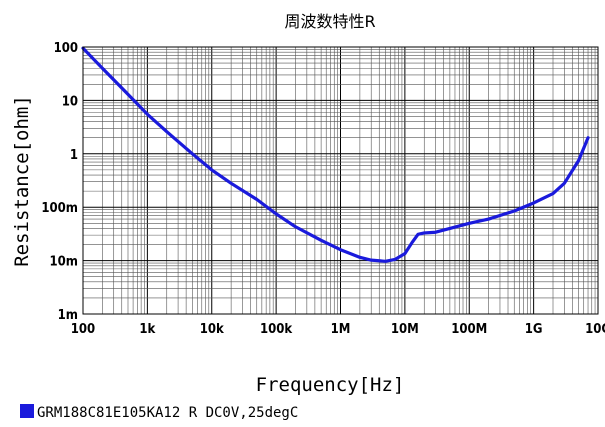  What do you see at coordinates (167, 413) in the screenshot?
I see `legend-entry: GRM188C81E105KA12 R DC0V,25degC` at bounding box center [167, 413].